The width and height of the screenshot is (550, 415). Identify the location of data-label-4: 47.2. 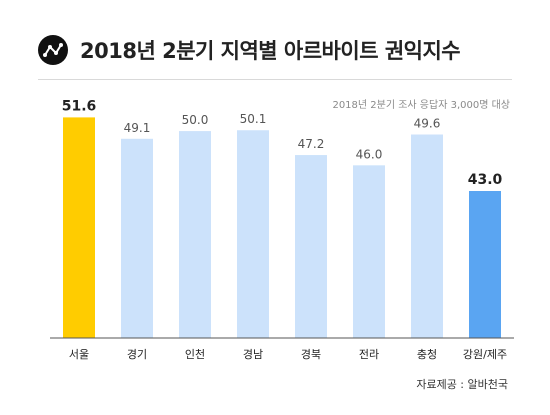
(311, 144).